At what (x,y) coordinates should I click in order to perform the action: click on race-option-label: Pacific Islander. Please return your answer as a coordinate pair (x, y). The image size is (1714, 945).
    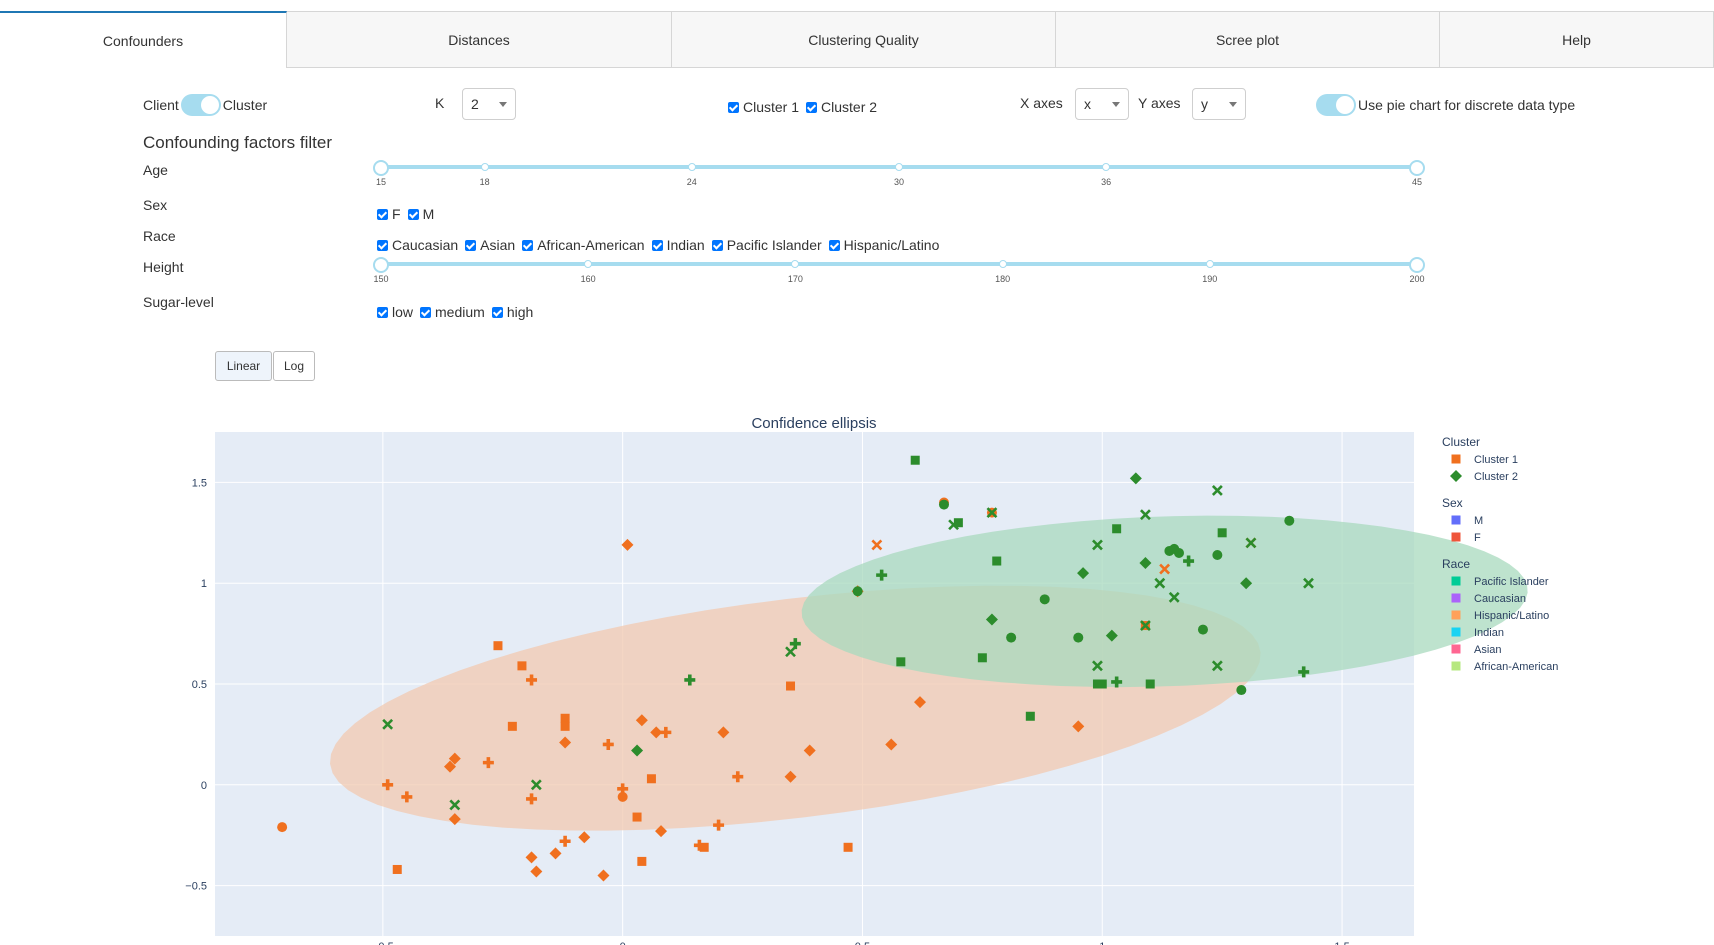
    Looking at the image, I should click on (774, 245).